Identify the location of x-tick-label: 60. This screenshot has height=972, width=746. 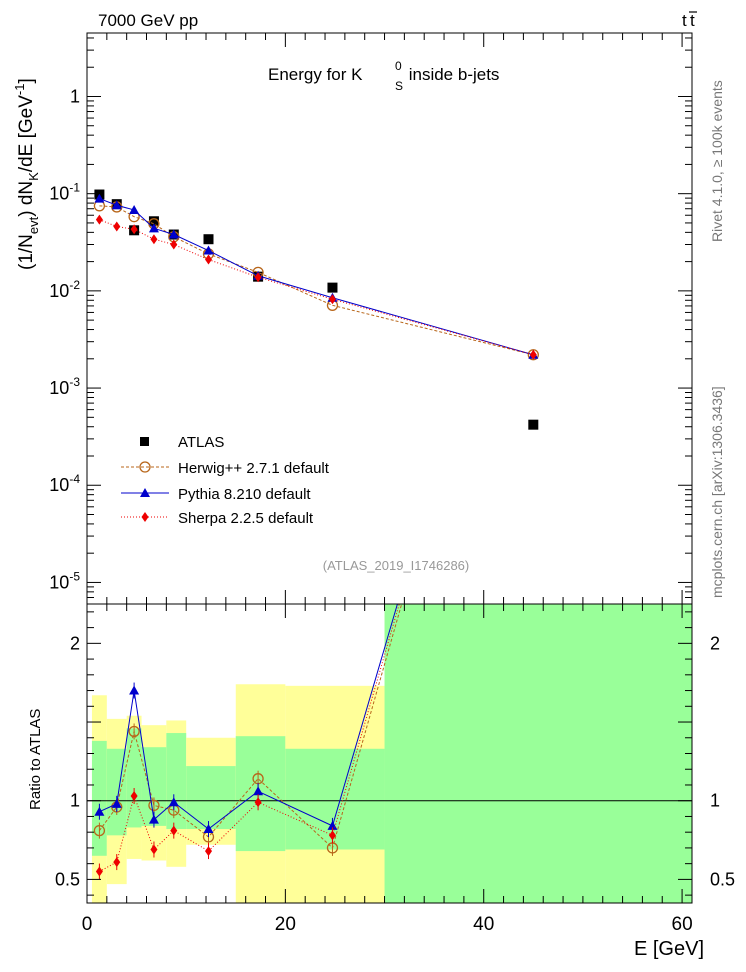
(682, 924).